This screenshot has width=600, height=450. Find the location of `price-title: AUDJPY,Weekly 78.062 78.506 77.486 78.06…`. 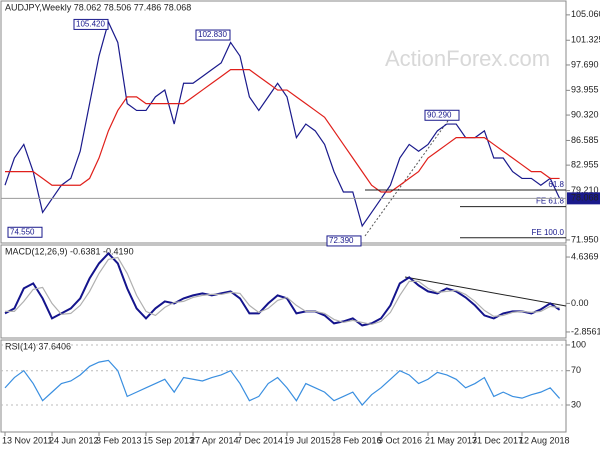

price-title: AUDJPY,Weekly 78.062 78.506 77.486 78.06… is located at coordinates (98, 7).